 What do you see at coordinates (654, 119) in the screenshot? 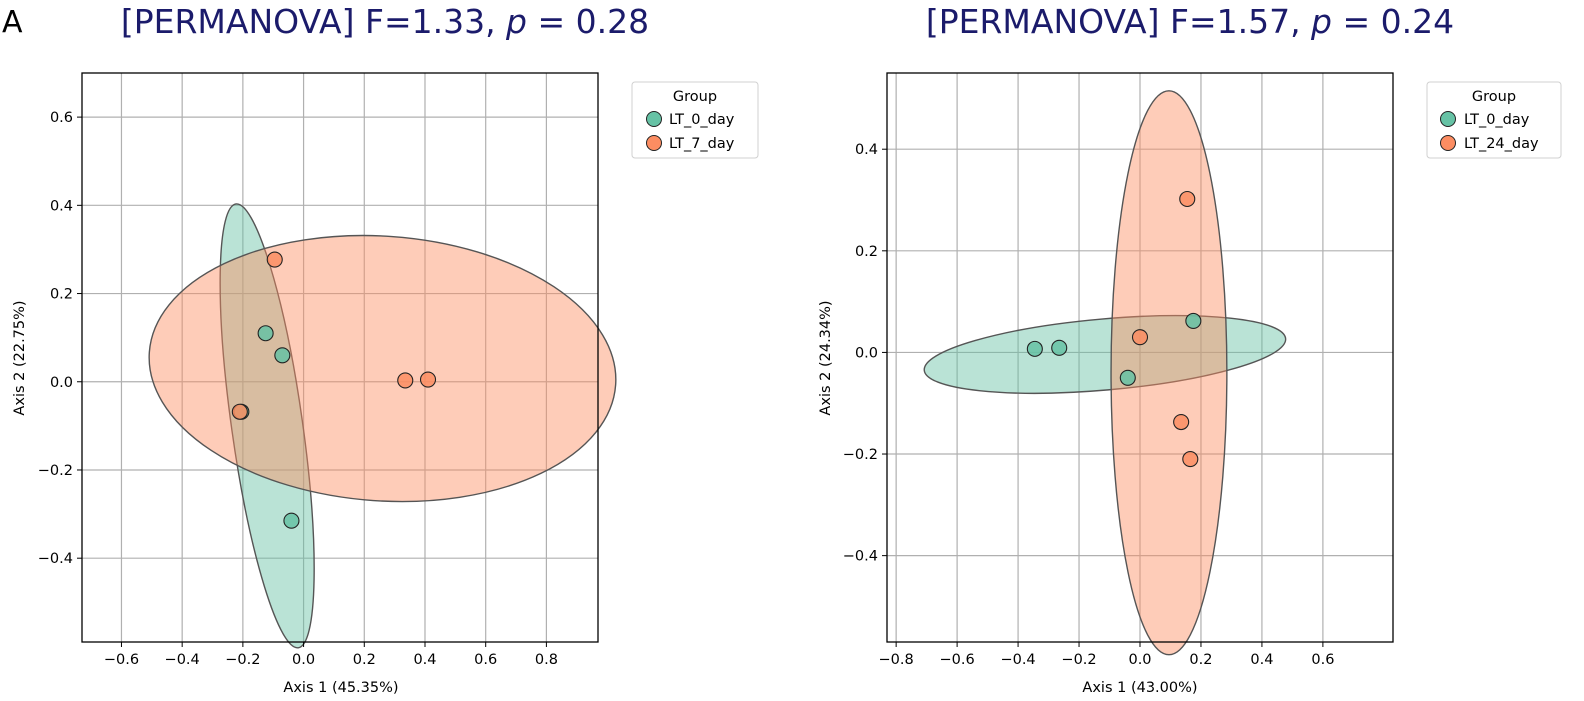
I see `chart-left-legend-marker-lt0` at bounding box center [654, 119].